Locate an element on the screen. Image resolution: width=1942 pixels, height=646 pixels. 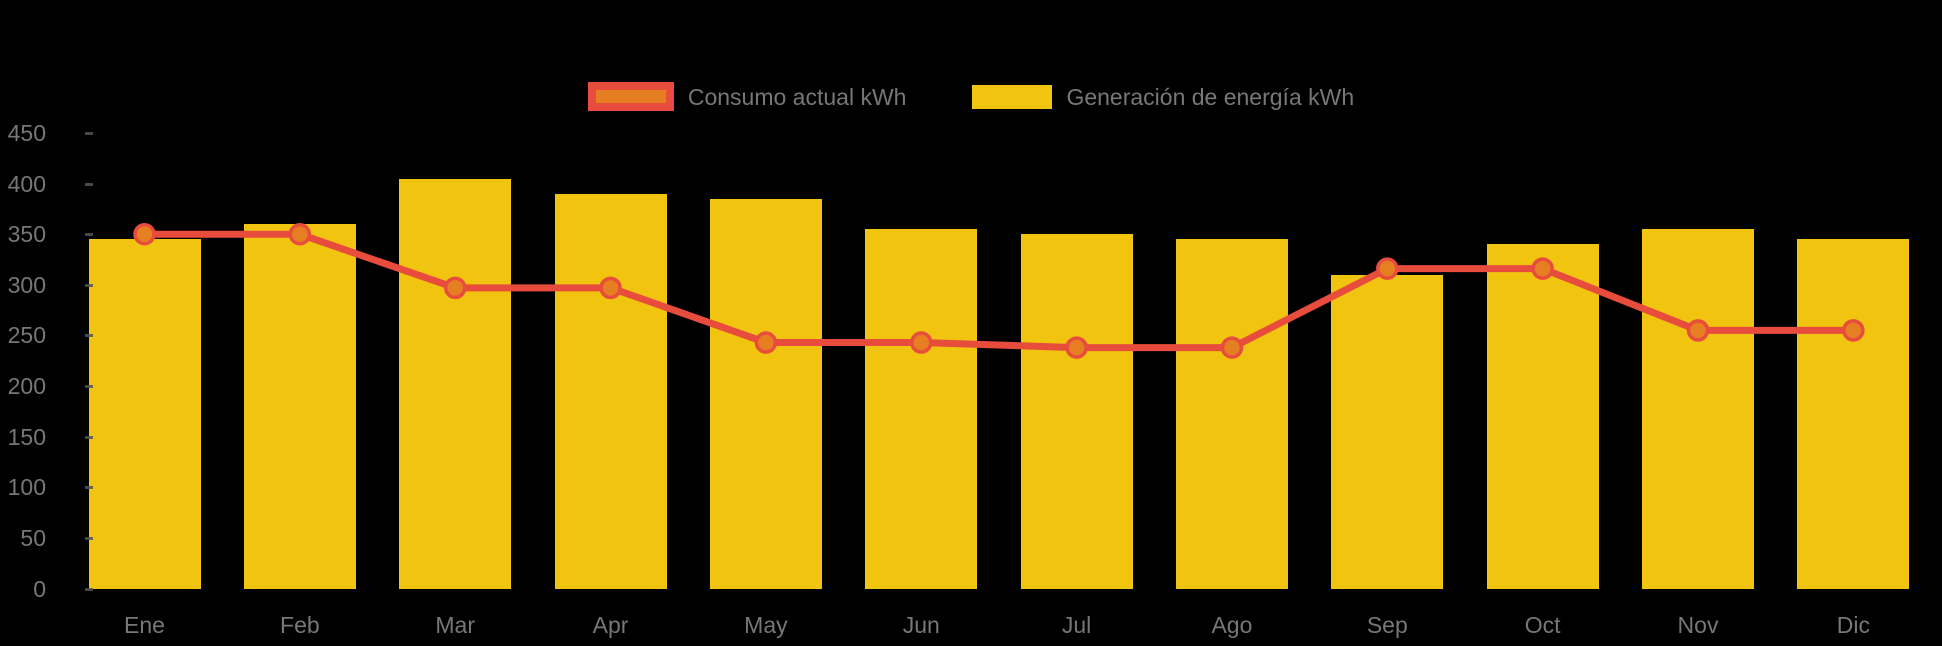
x-axis-label-may: May is located at coordinates (766, 625).